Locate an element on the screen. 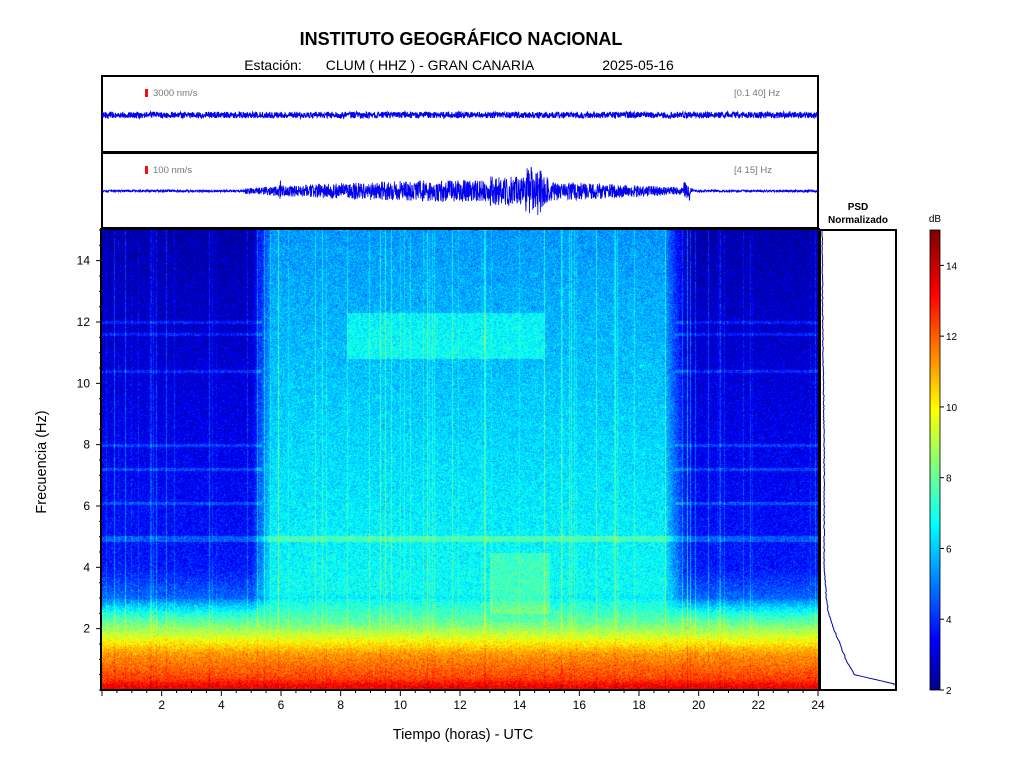  x-tick-label: 14 is located at coordinates (520, 705).